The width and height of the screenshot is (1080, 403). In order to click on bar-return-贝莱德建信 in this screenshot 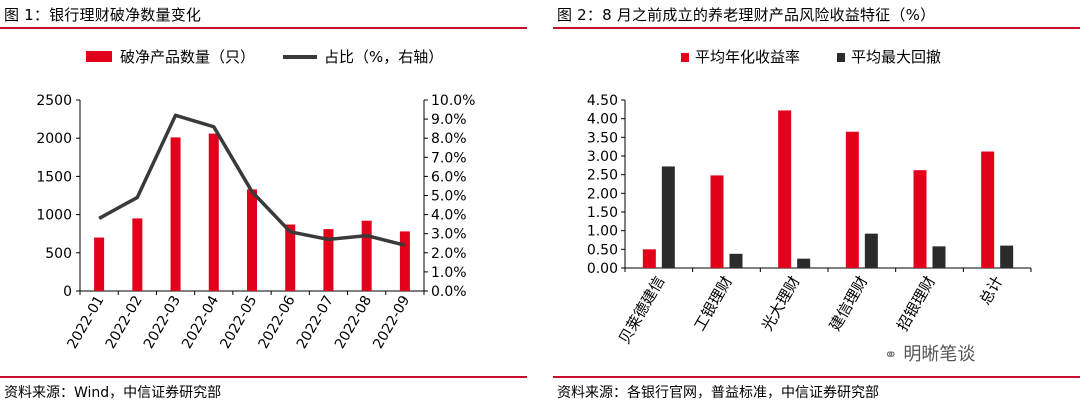, I will do `click(649, 258)`.